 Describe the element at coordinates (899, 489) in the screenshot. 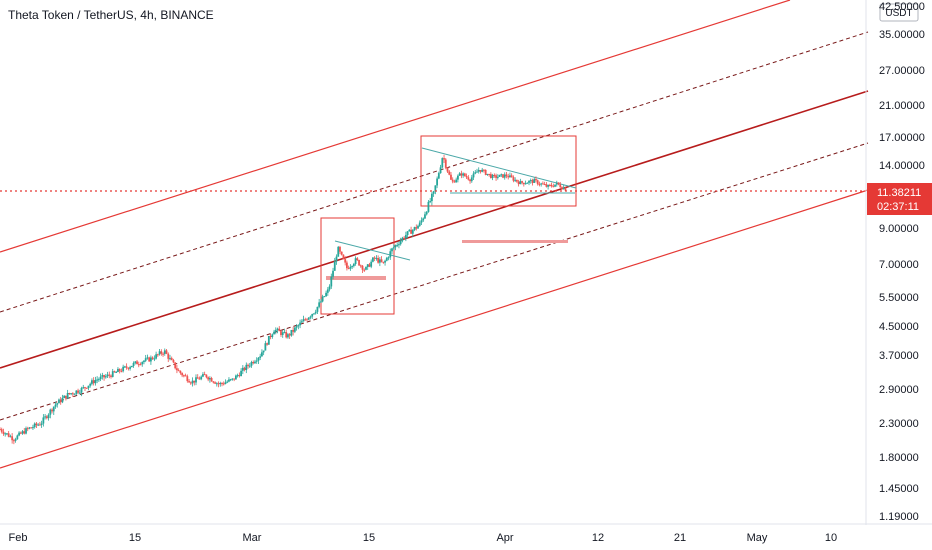

I see `price-tick-label: 1.45000` at that location.